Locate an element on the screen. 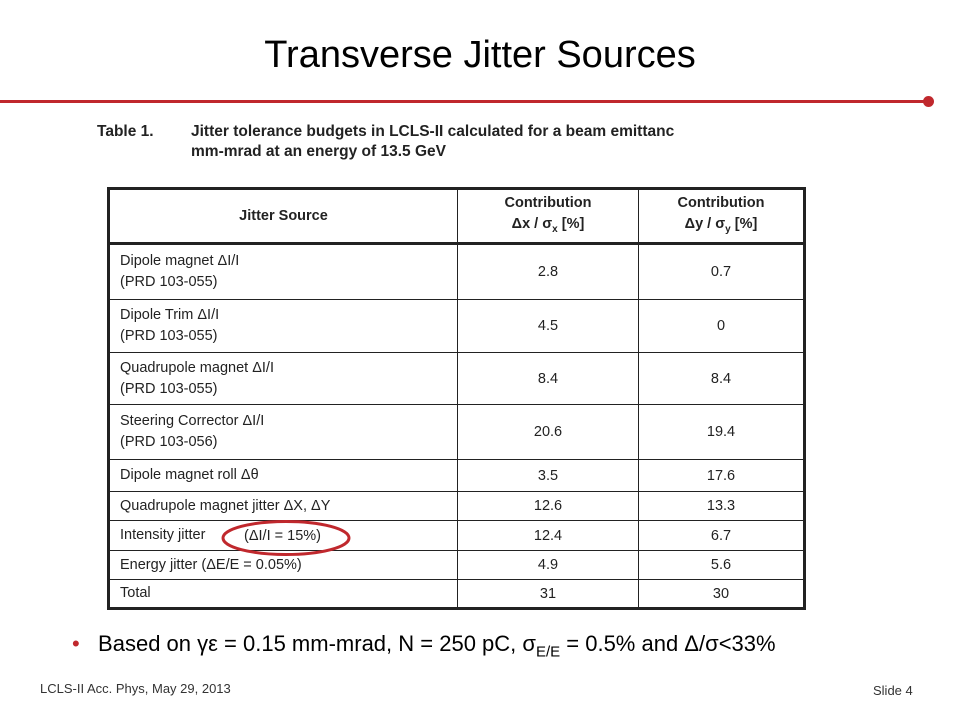 Image resolution: width=960 pixels, height=720 pixels. table-row: Dipole magnet roll Δθ 3.5 17.6 is located at coordinates (456, 475).